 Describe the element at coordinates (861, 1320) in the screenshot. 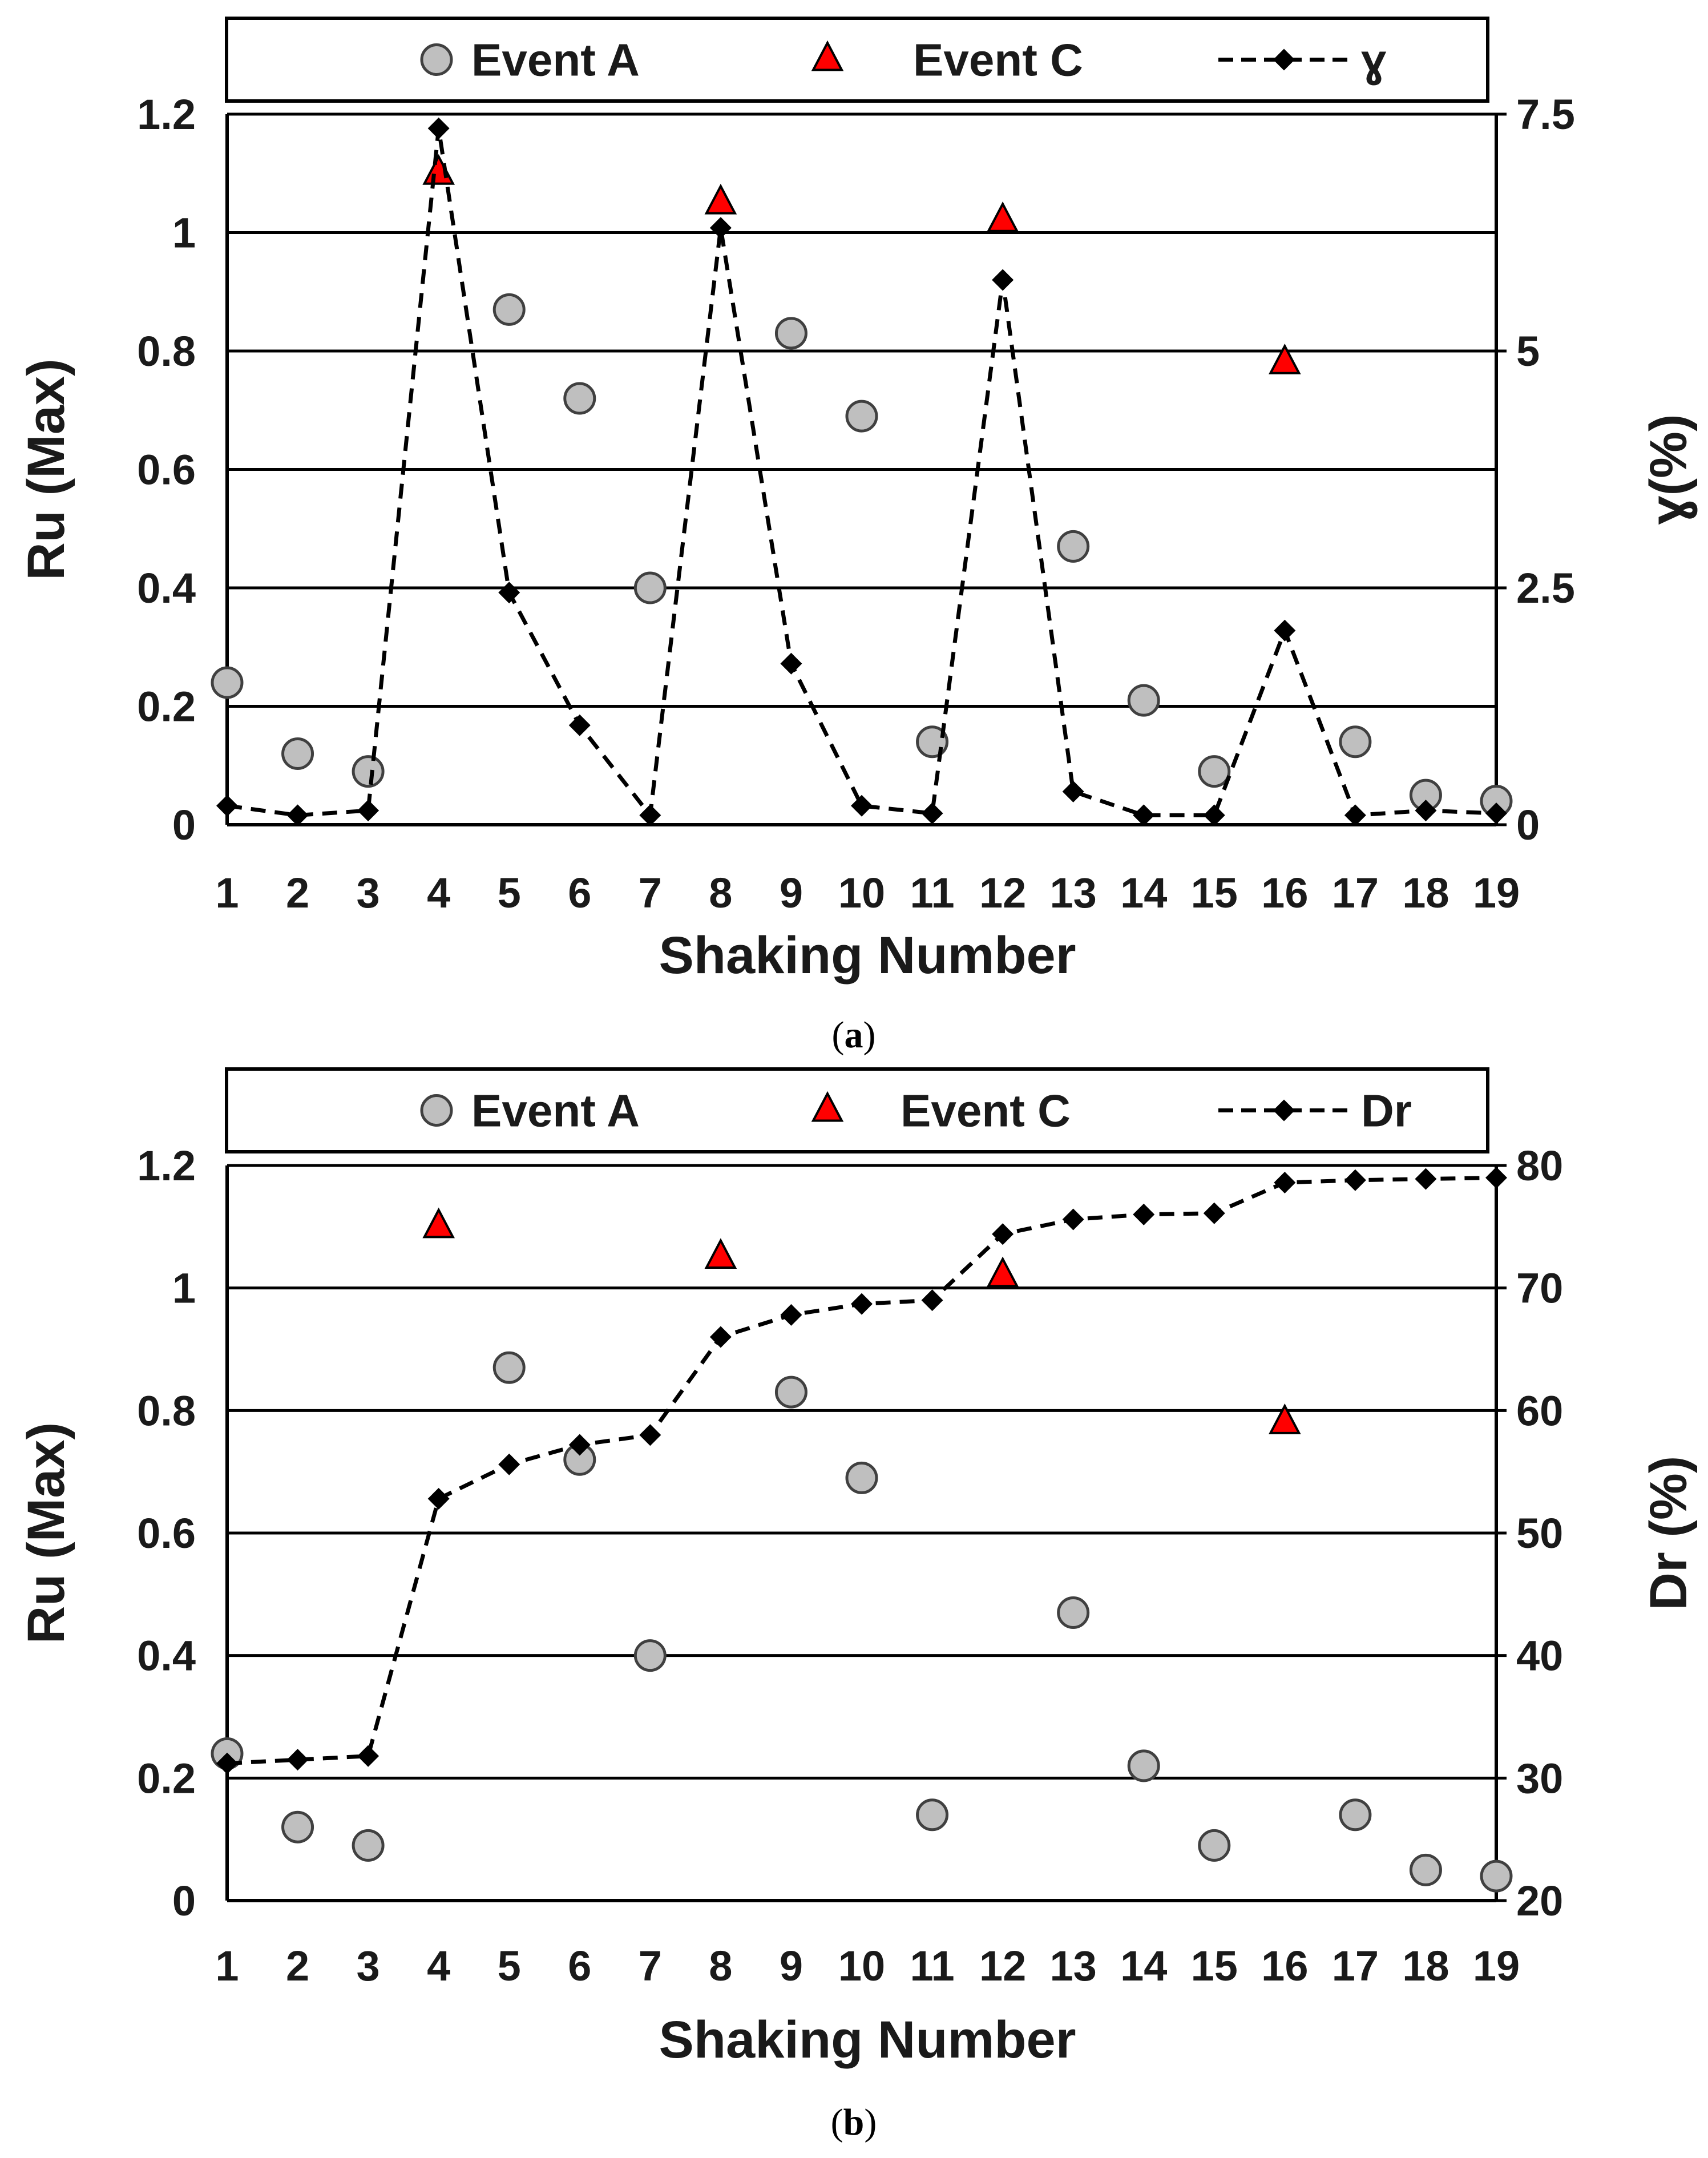

I see `series-Event C` at that location.